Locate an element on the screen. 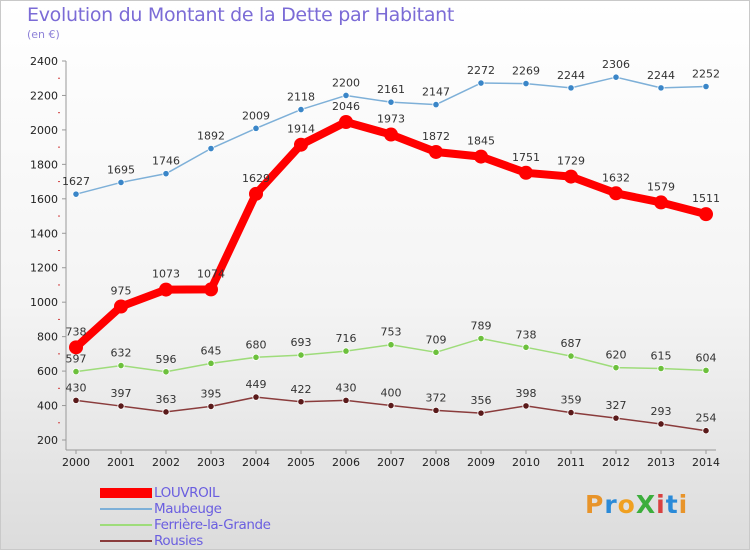  x-tick-label: 2013 is located at coordinates (661, 462).